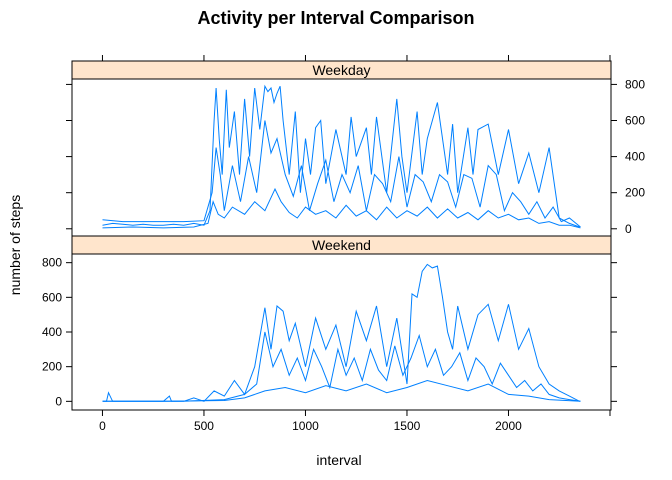  What do you see at coordinates (508, 426) in the screenshot?
I see `x-tick-label: 2000` at bounding box center [508, 426].